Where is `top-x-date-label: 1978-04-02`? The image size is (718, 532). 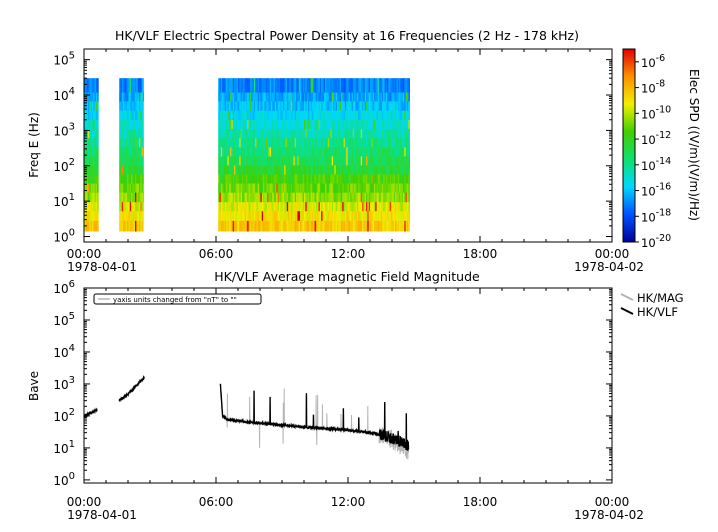 top-x-date-label: 1978-04-02 is located at coordinates (609, 267).